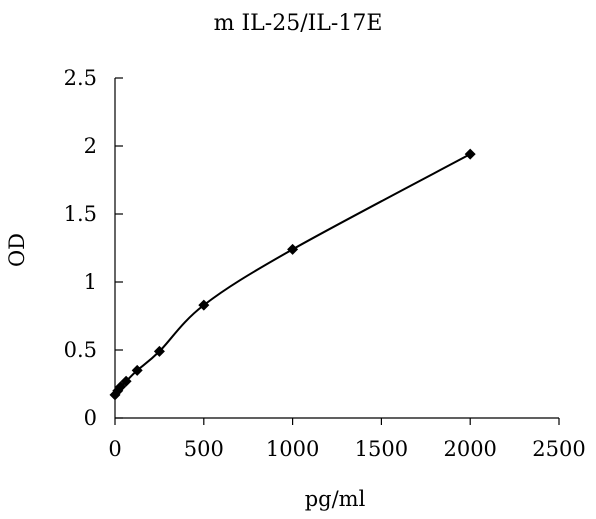  What do you see at coordinates (114, 449) in the screenshot?
I see `x-tick-label: 0` at bounding box center [114, 449].